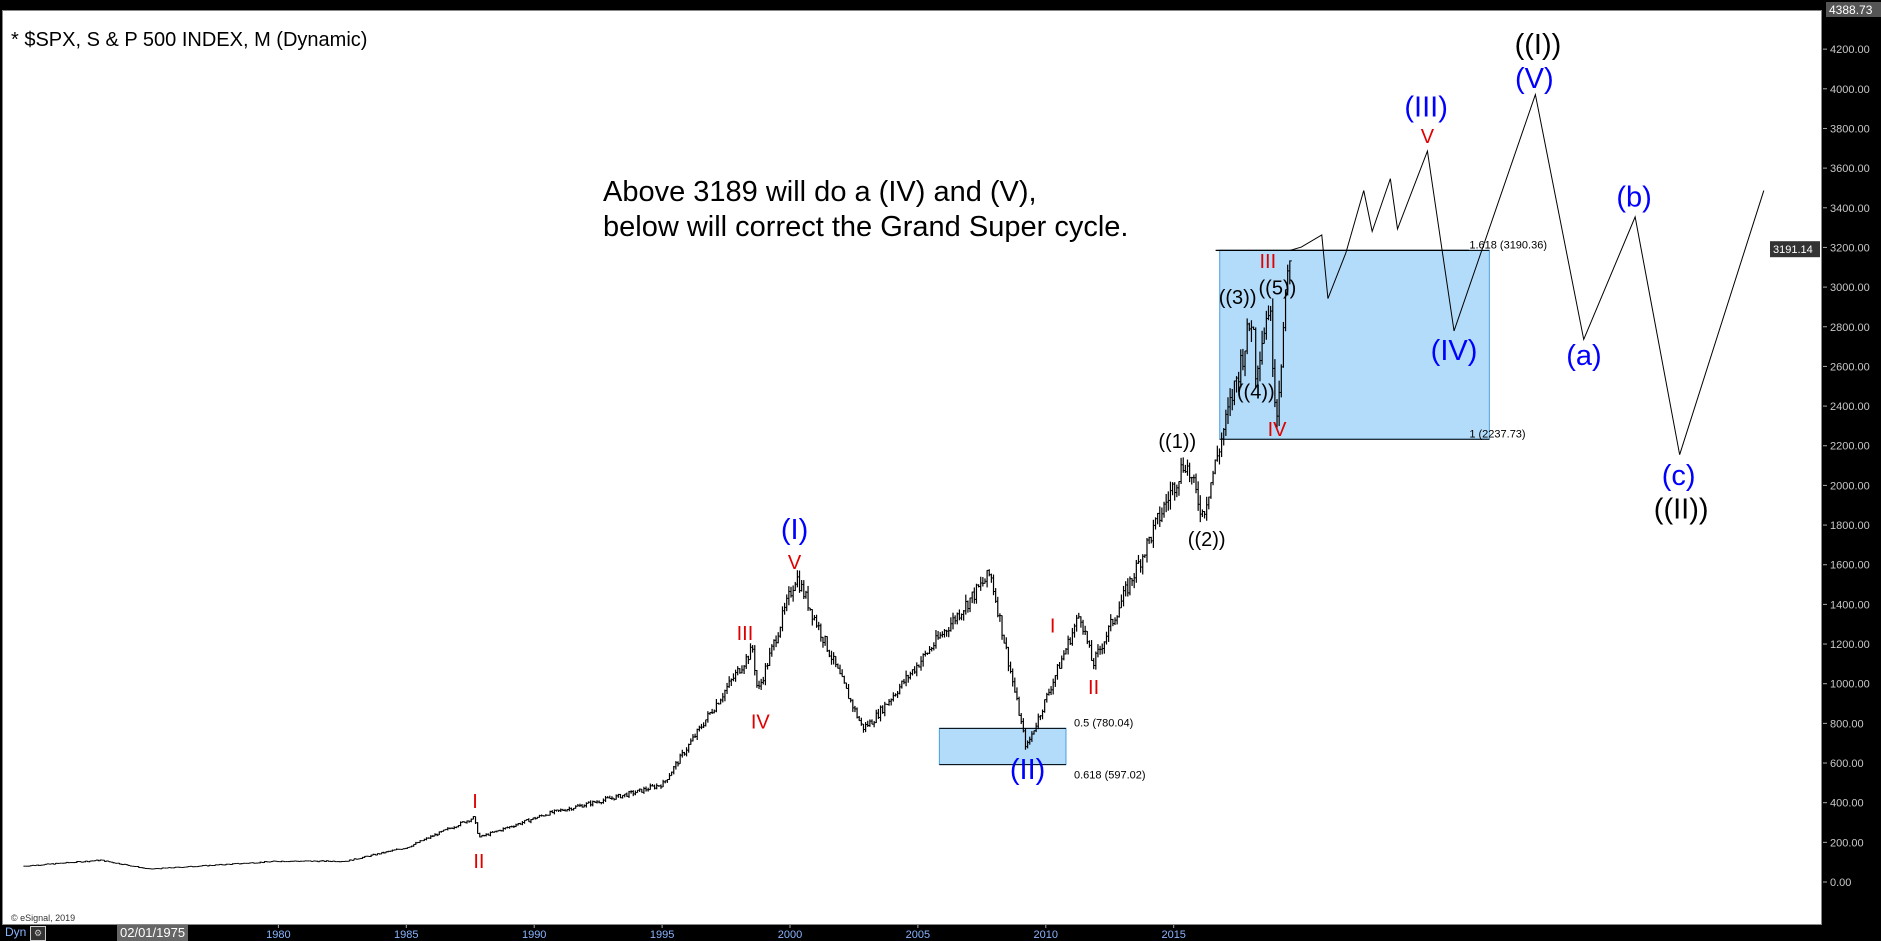 The image size is (1881, 941). What do you see at coordinates (1850, 248) in the screenshot?
I see `y-tick-label: 3200.00` at bounding box center [1850, 248].